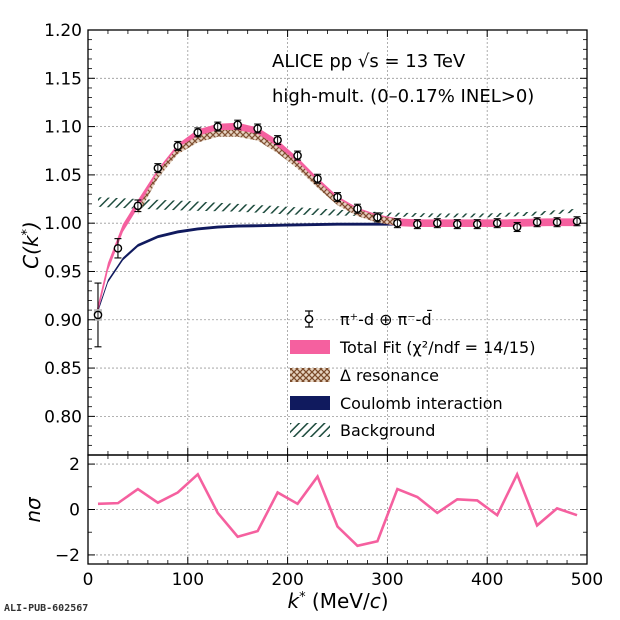 This screenshot has width=620, height=620. I want to click on top-y-tick-label: 1.20, so click(63, 31).